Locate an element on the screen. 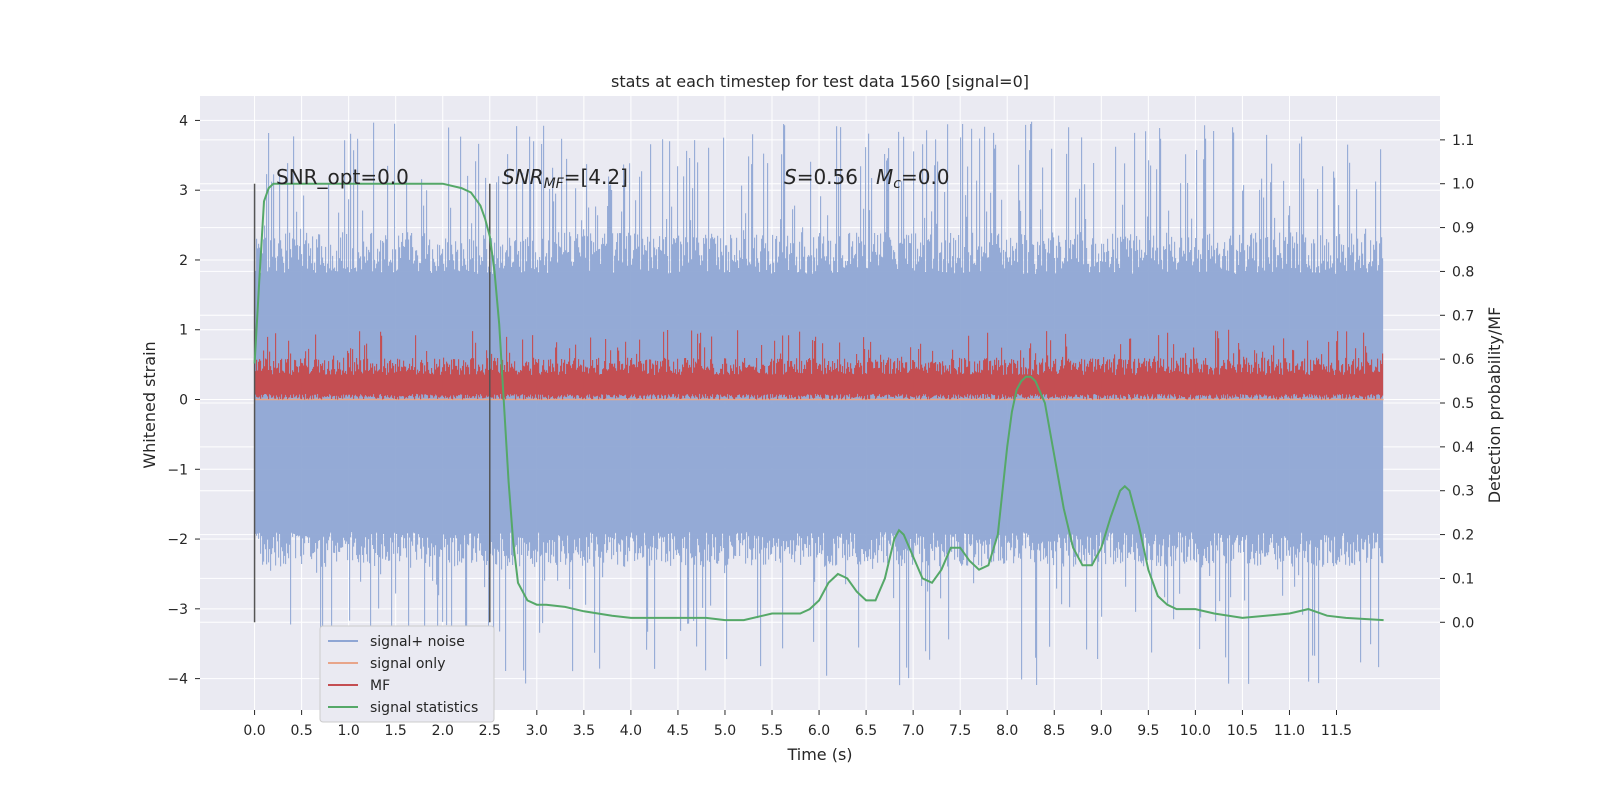 The image size is (1600, 800). x-tick-label: 0.0 is located at coordinates (254, 731).